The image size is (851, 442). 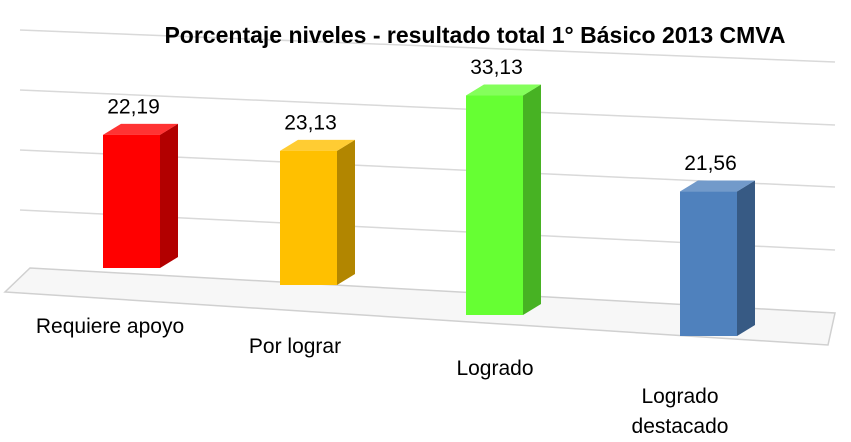 I want to click on value-label: 23,13, so click(x=310, y=122).